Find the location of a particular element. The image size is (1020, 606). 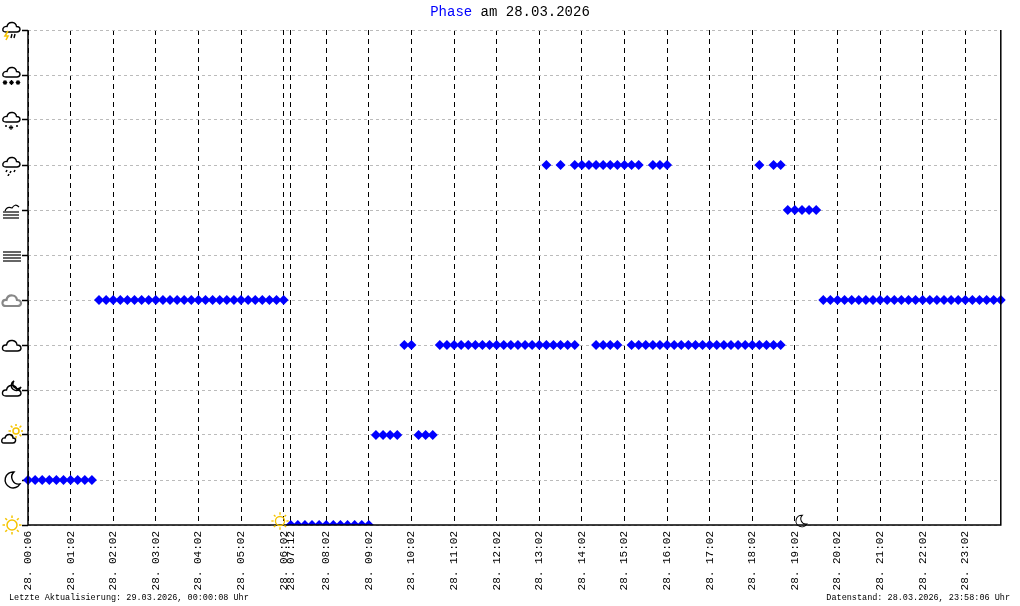

x-tick-label: 28. 23:02 is located at coordinates (965, 561).